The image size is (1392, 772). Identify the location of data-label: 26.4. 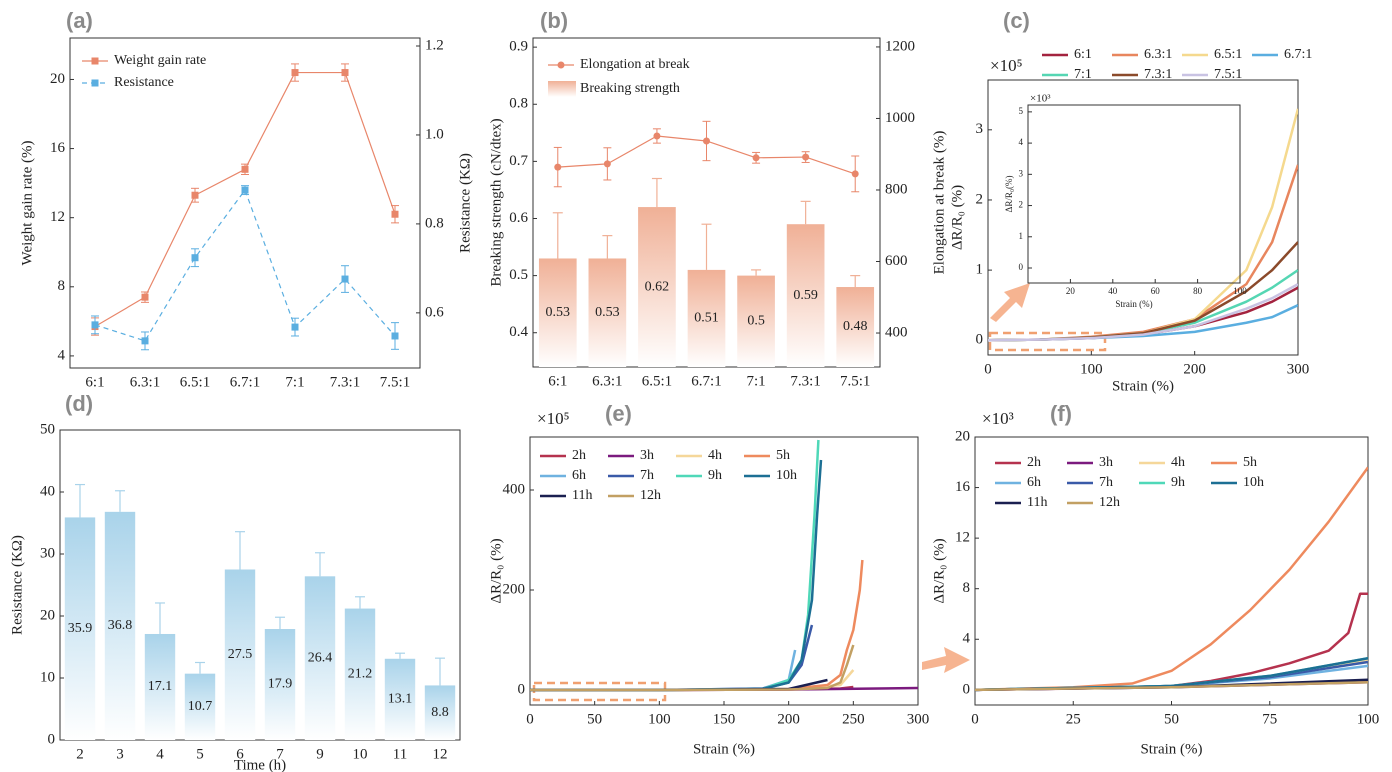
(320, 657).